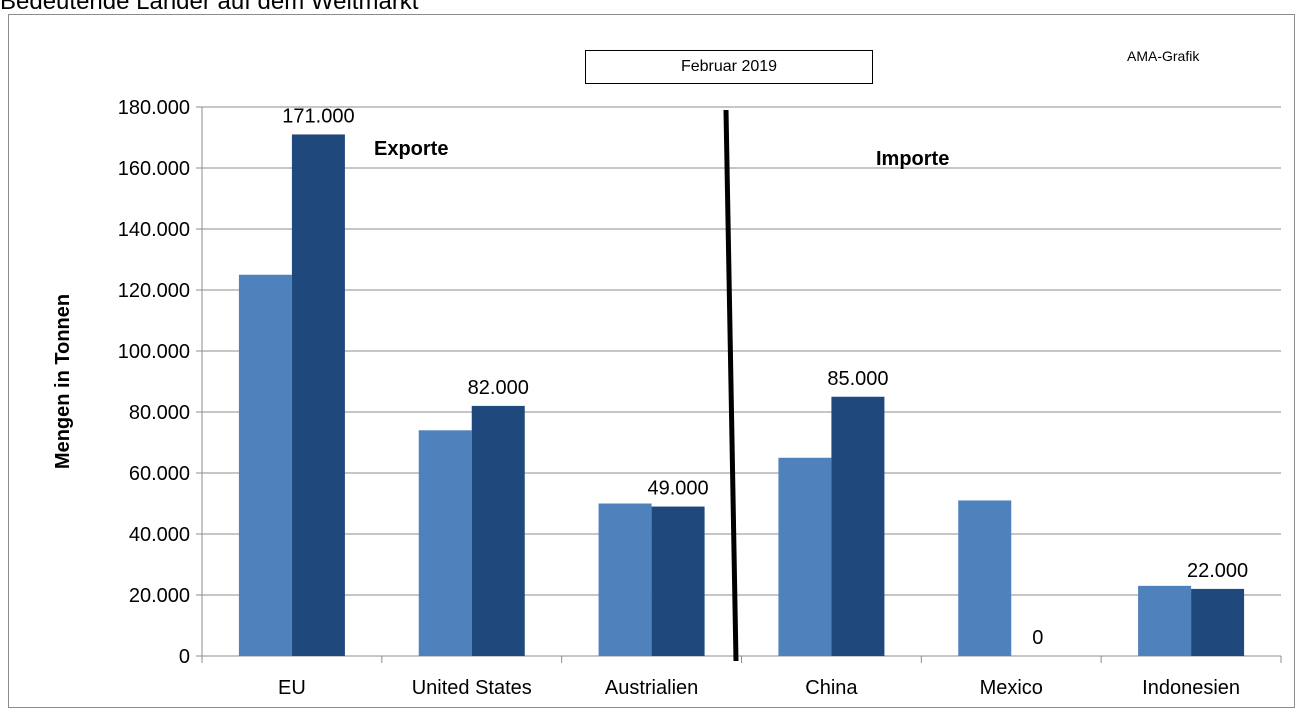 This screenshot has height=711, width=1303. I want to click on annotation-exporte: Exporte, so click(411, 149).